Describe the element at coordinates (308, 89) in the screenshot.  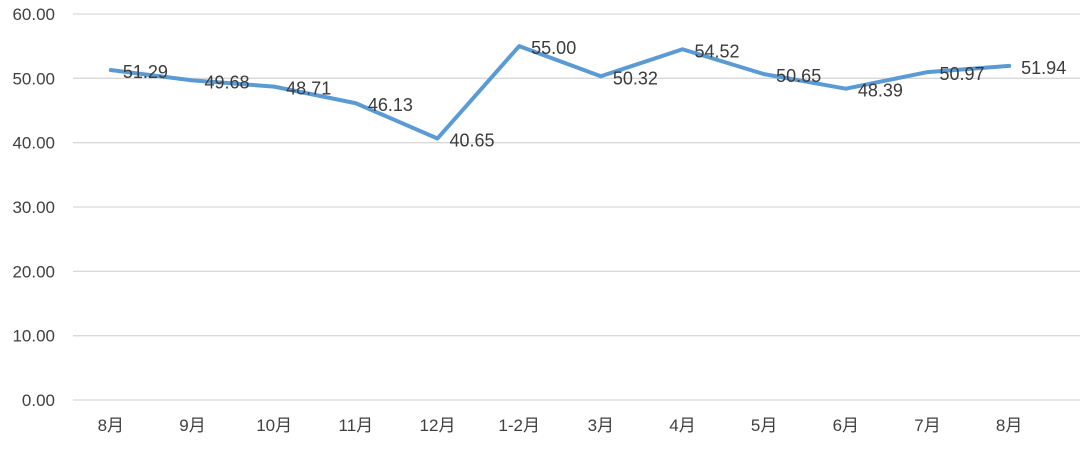
I see `data-label: 48.71` at that location.